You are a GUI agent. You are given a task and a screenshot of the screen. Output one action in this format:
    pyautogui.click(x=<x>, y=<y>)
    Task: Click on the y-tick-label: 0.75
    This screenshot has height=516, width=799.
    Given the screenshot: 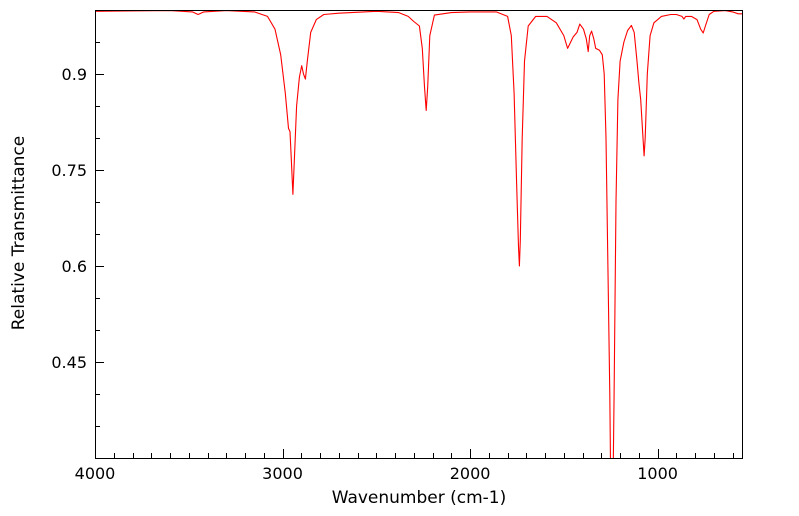 What is the action you would take?
    pyautogui.click(x=69, y=170)
    